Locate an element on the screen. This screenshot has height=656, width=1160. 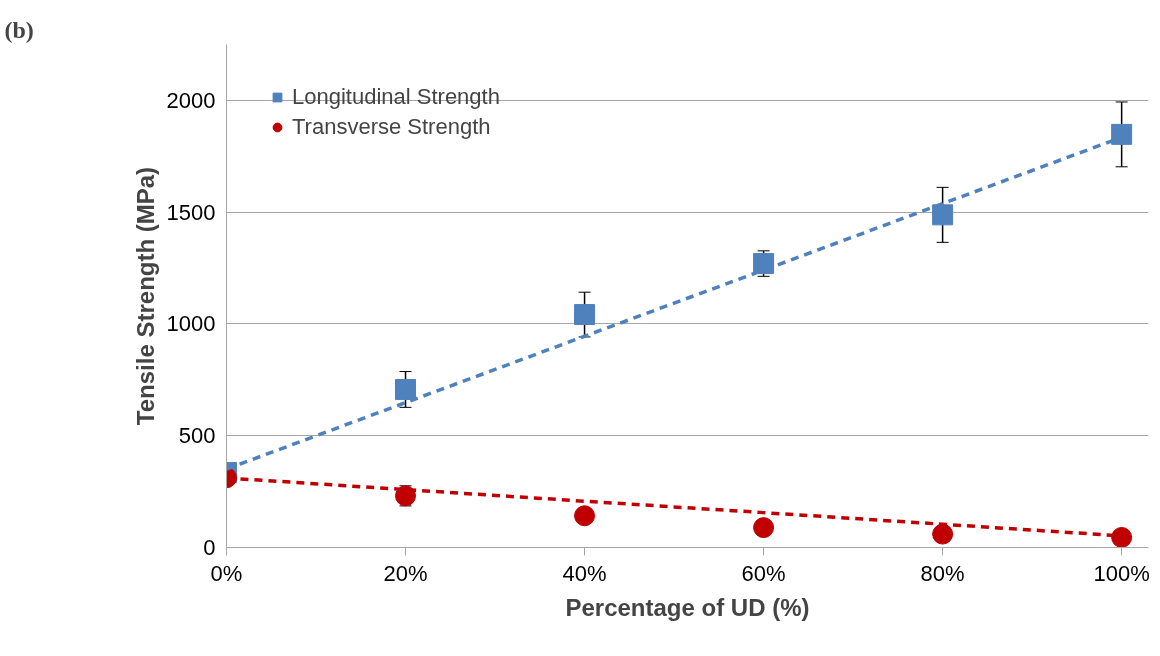
x-tick-label: 40% is located at coordinates (584, 573).